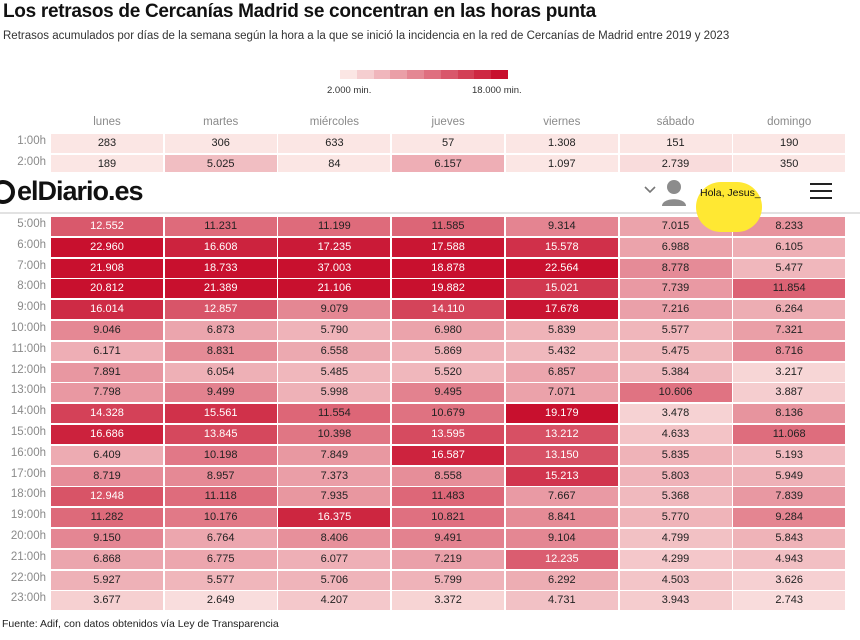 The image size is (860, 640). Describe the element at coordinates (497, 90) in the screenshot. I see `legend-max-label: 18.000 min.` at that location.